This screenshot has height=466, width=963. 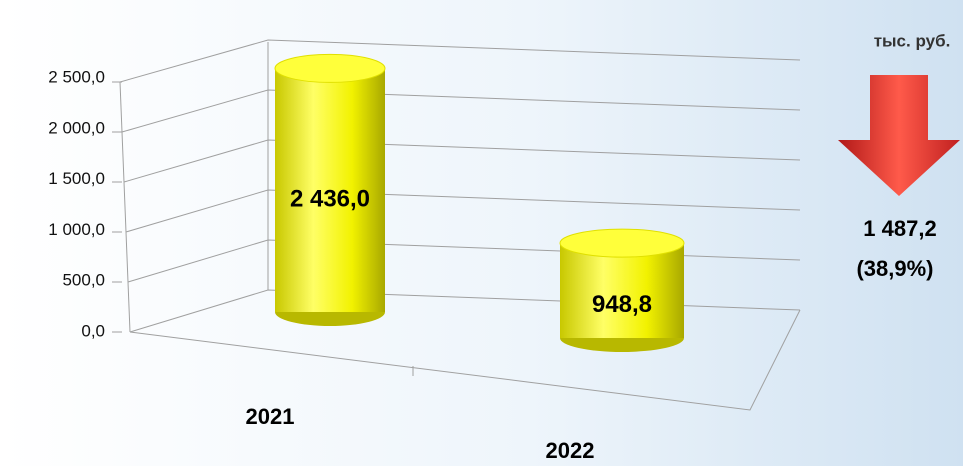 What do you see at coordinates (912, 40) in the screenshot?
I see `unit-label: тыс. руб.` at bounding box center [912, 40].